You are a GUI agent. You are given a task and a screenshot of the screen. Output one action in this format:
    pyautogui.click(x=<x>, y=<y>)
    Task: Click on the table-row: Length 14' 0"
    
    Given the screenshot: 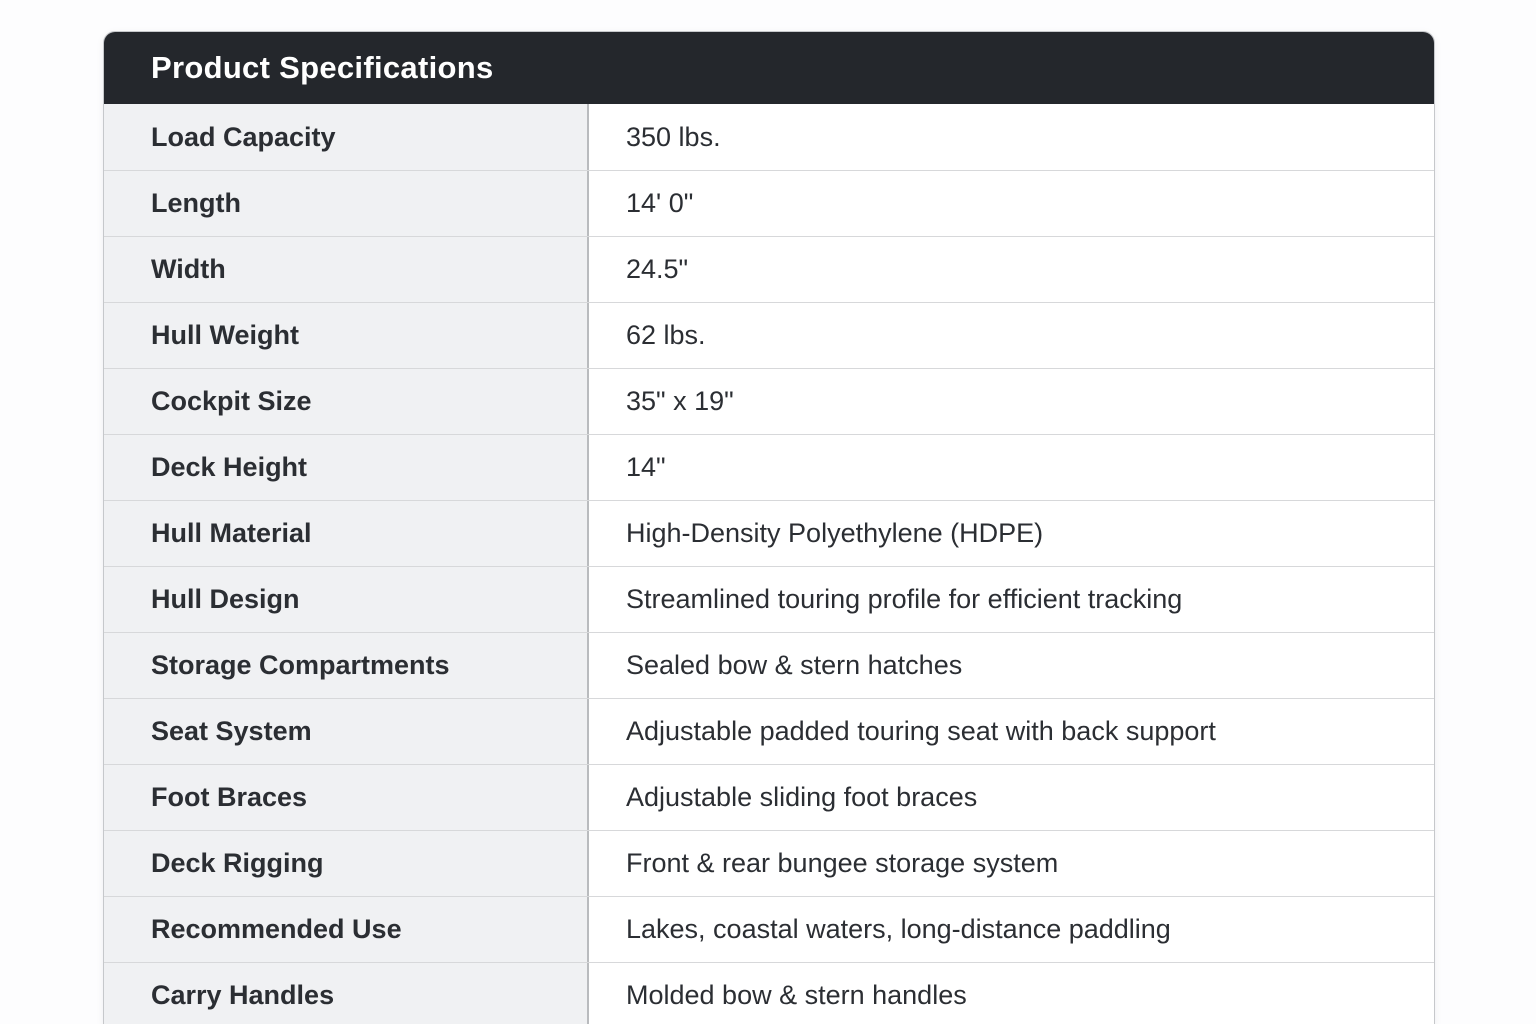 What is the action you would take?
    pyautogui.click(x=769, y=203)
    